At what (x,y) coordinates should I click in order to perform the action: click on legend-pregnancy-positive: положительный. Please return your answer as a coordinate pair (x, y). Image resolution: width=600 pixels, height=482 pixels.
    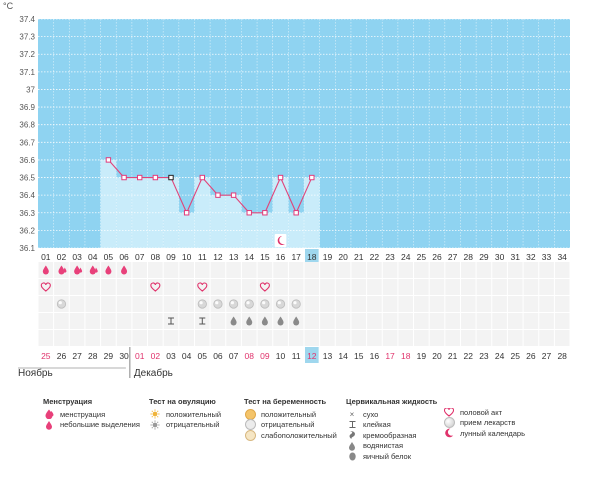
    Looking at the image, I should click on (289, 414).